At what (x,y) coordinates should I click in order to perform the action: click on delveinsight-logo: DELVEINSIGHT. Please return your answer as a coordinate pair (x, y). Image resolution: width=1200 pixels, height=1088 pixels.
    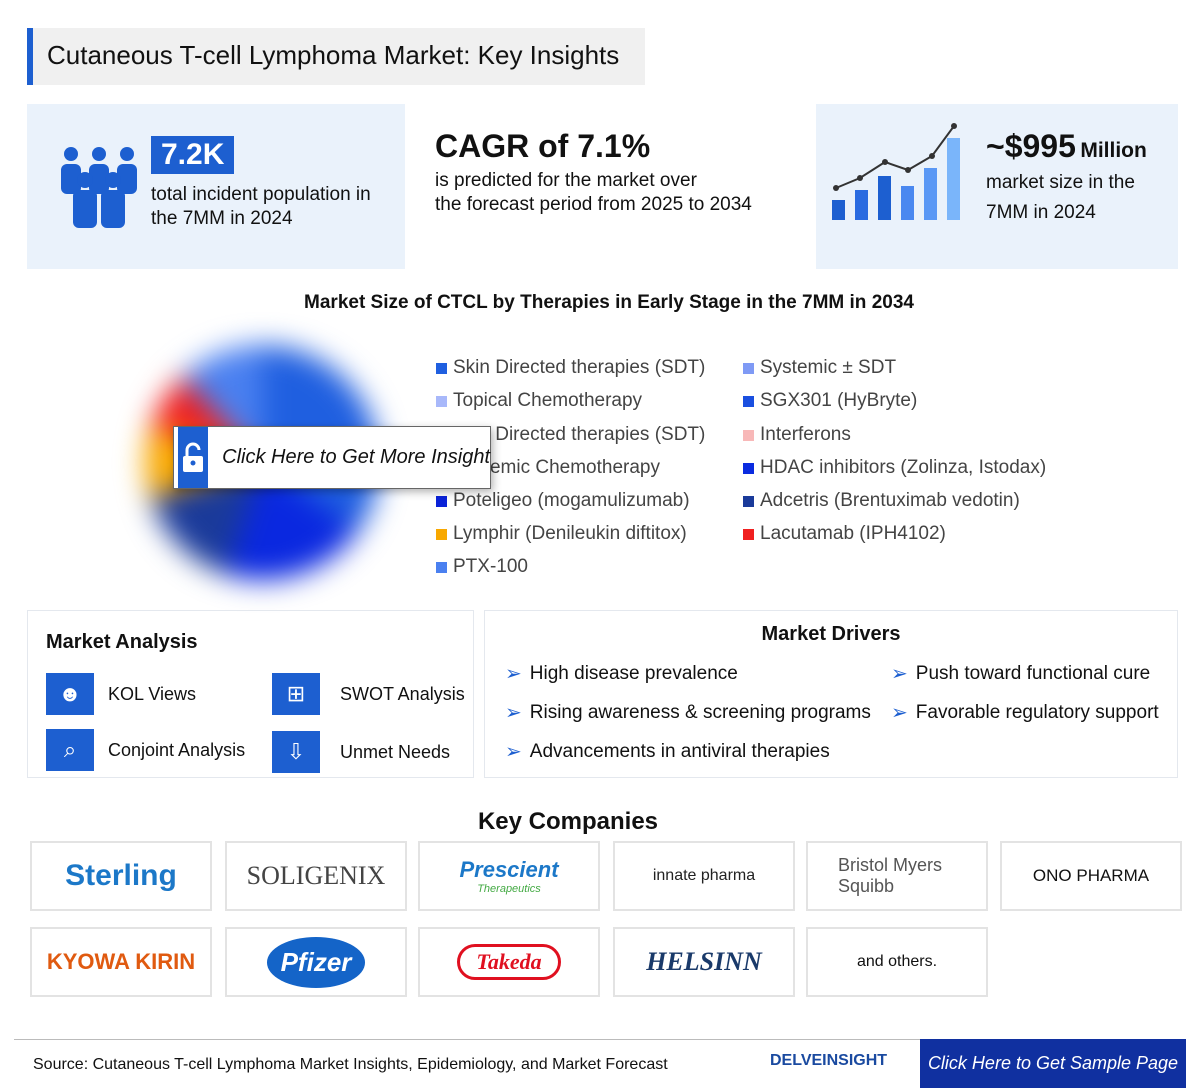
    Looking at the image, I should click on (829, 1060).